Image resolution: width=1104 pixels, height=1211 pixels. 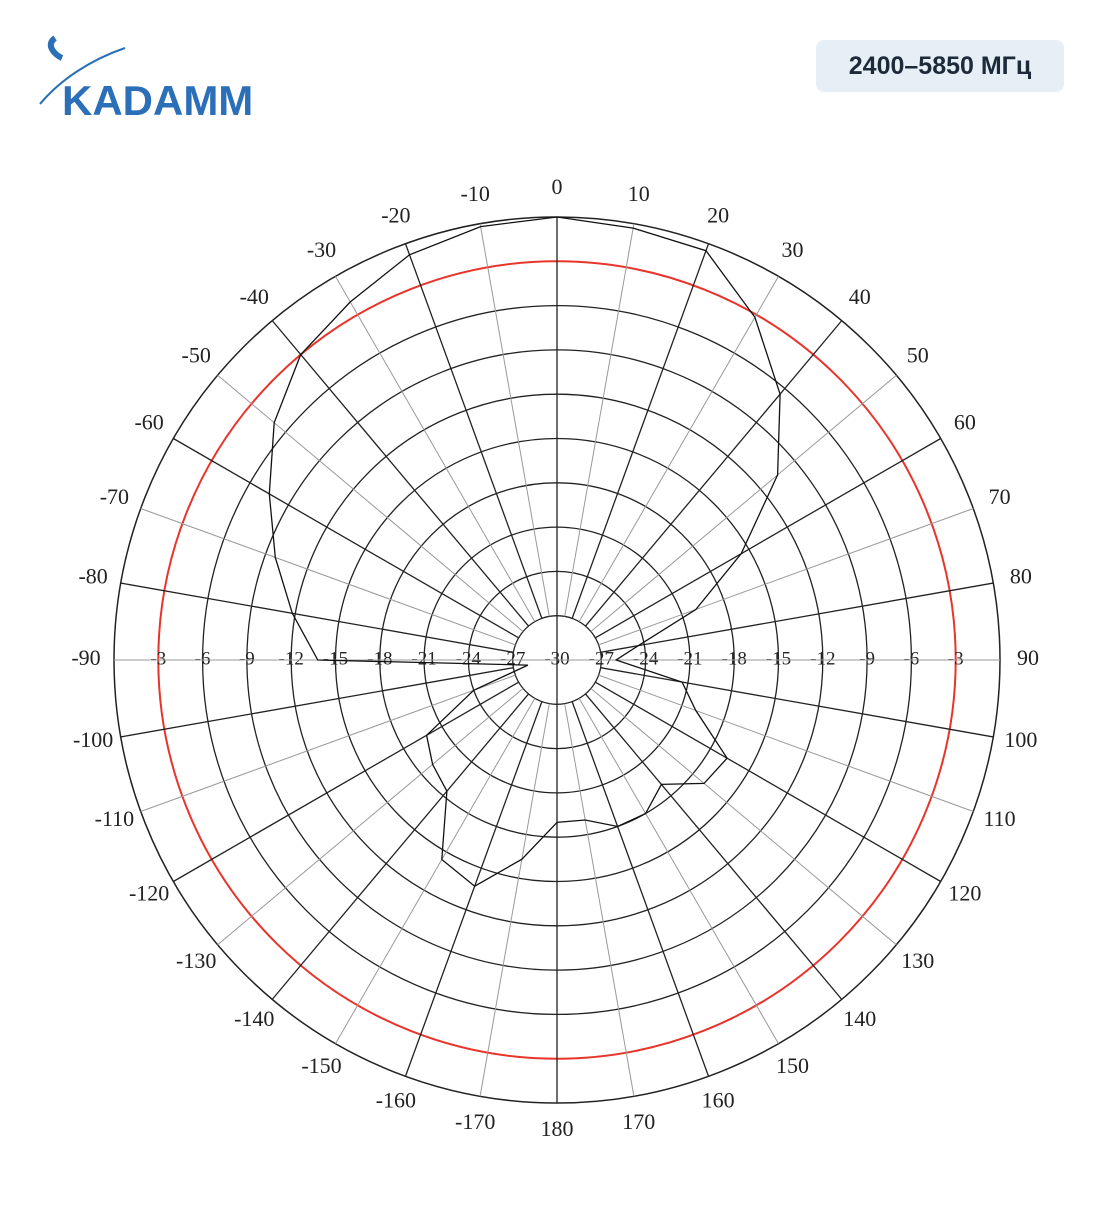 I want to click on theta-tick-label: 140, so click(x=859, y=1018).